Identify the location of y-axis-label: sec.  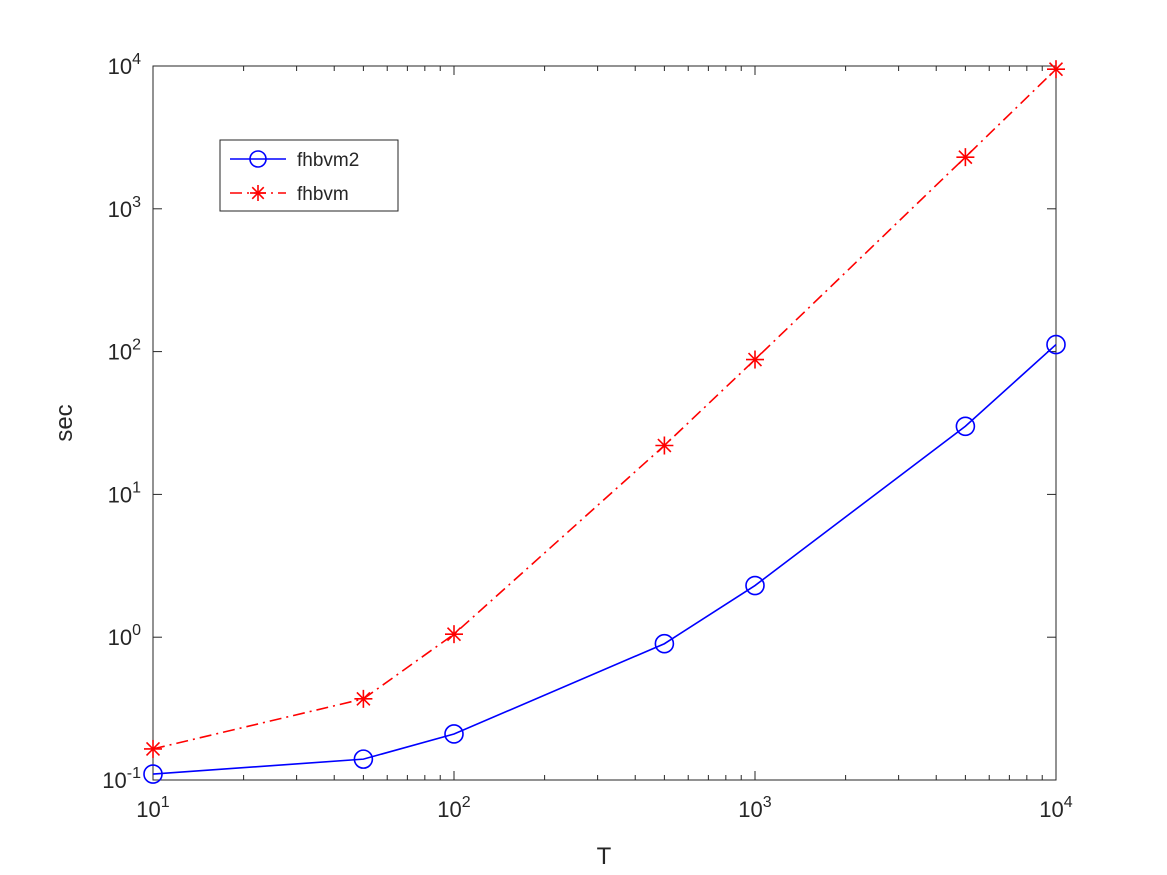
(64, 422).